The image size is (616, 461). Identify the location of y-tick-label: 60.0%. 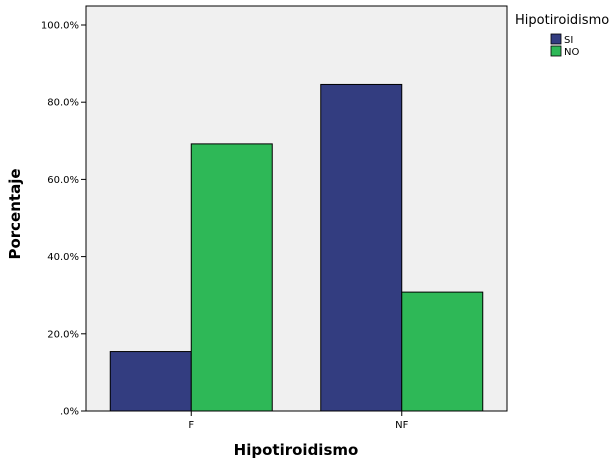
(63, 180).